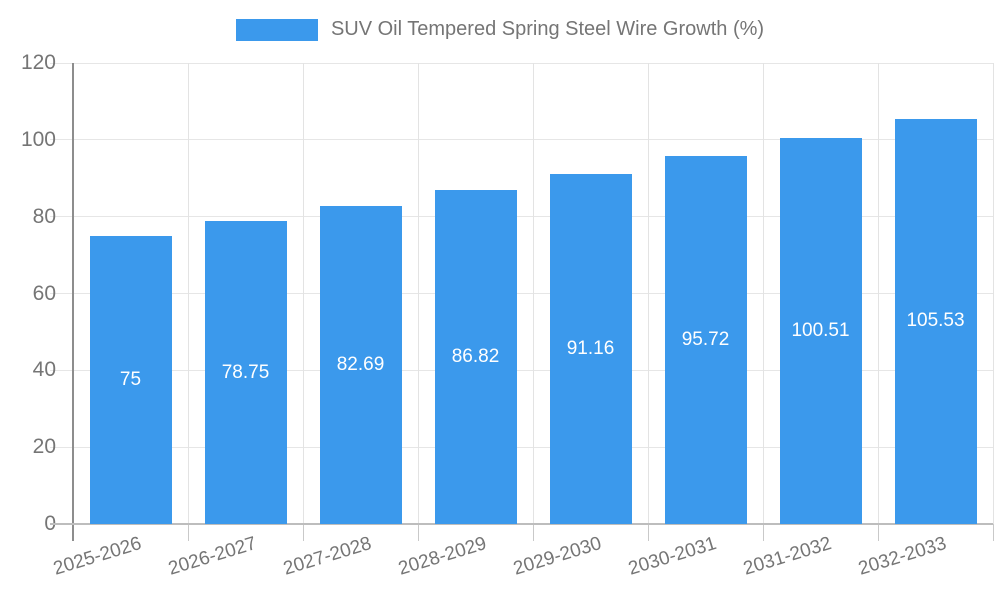 Image resolution: width=1000 pixels, height=600 pixels. I want to click on bar-value-label: 78.75, so click(245, 372).